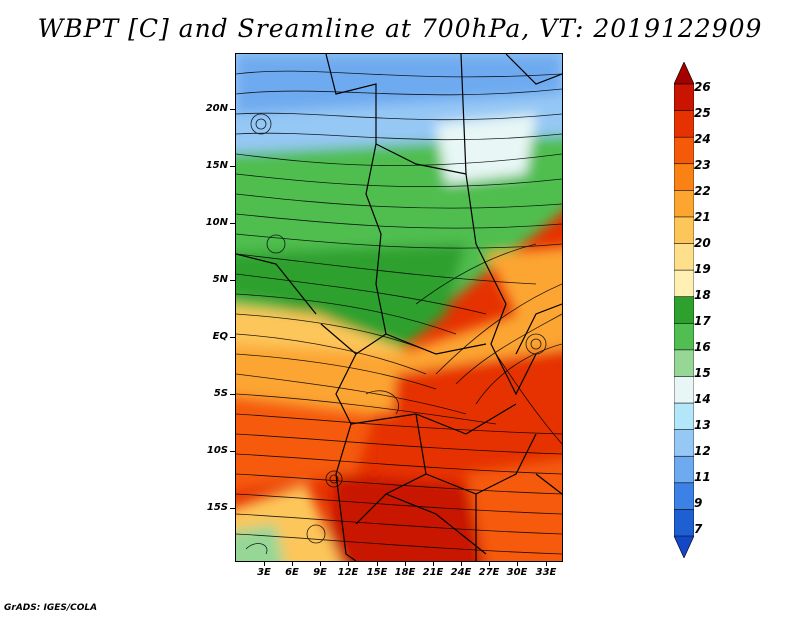  I want to click on colorbar-label: 16, so click(702, 347).